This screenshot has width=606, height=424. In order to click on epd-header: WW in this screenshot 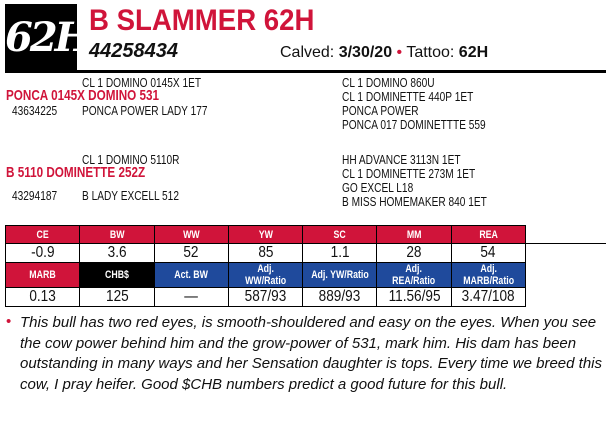, I will do `click(191, 234)`.